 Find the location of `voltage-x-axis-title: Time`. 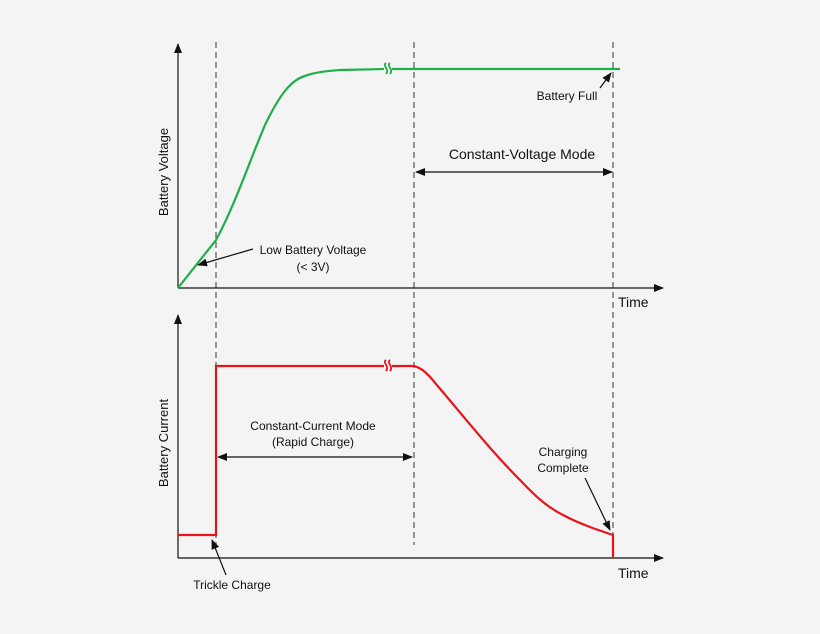

voltage-x-axis-title: Time is located at coordinates (633, 302).